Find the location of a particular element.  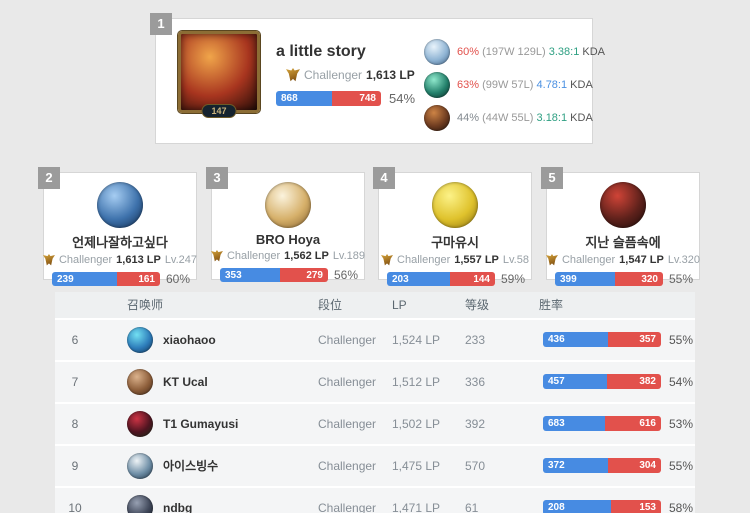

summoner-name: ndbg is located at coordinates (178, 507).